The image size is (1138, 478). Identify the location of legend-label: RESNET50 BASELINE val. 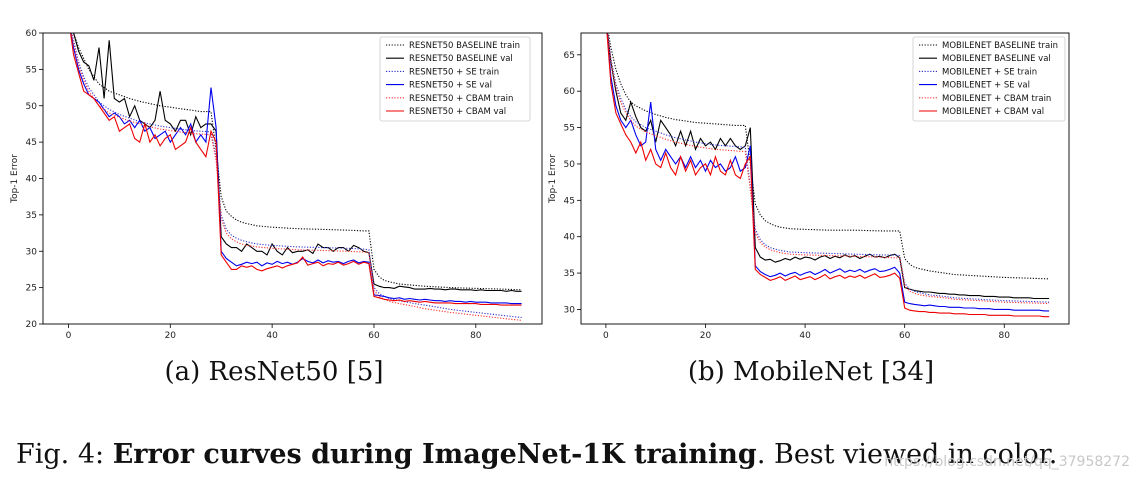
(461, 59).